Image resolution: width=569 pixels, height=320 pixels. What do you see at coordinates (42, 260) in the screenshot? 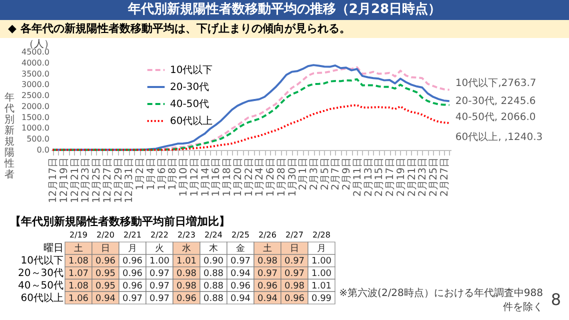
I see `y-tick-label: 10代以下` at bounding box center [42, 260].